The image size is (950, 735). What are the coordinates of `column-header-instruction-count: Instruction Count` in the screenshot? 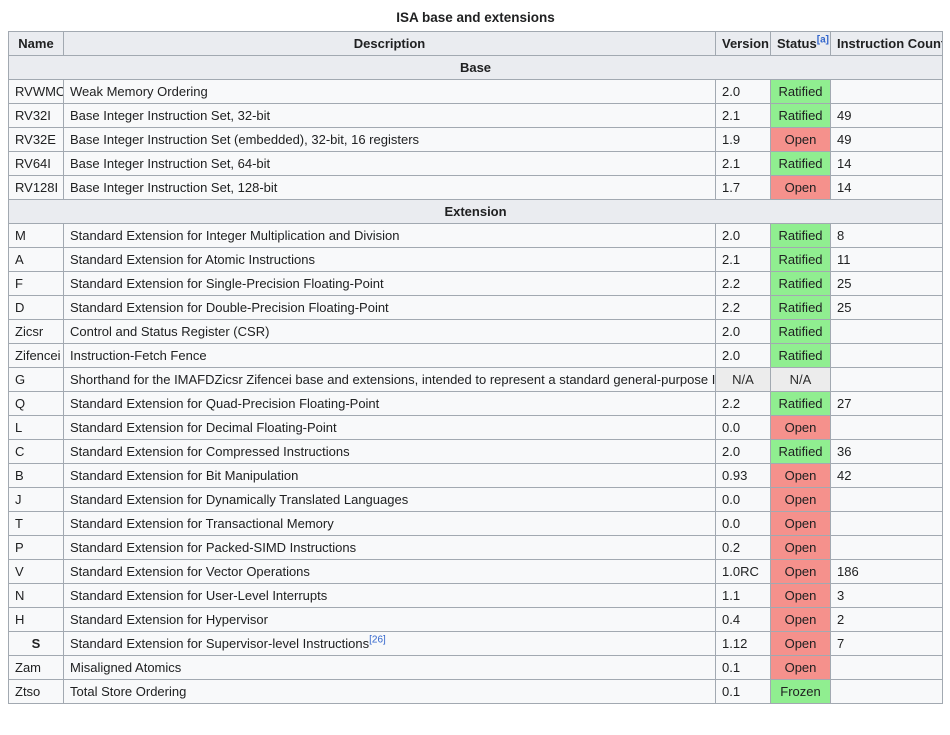 It's located at (886, 43).